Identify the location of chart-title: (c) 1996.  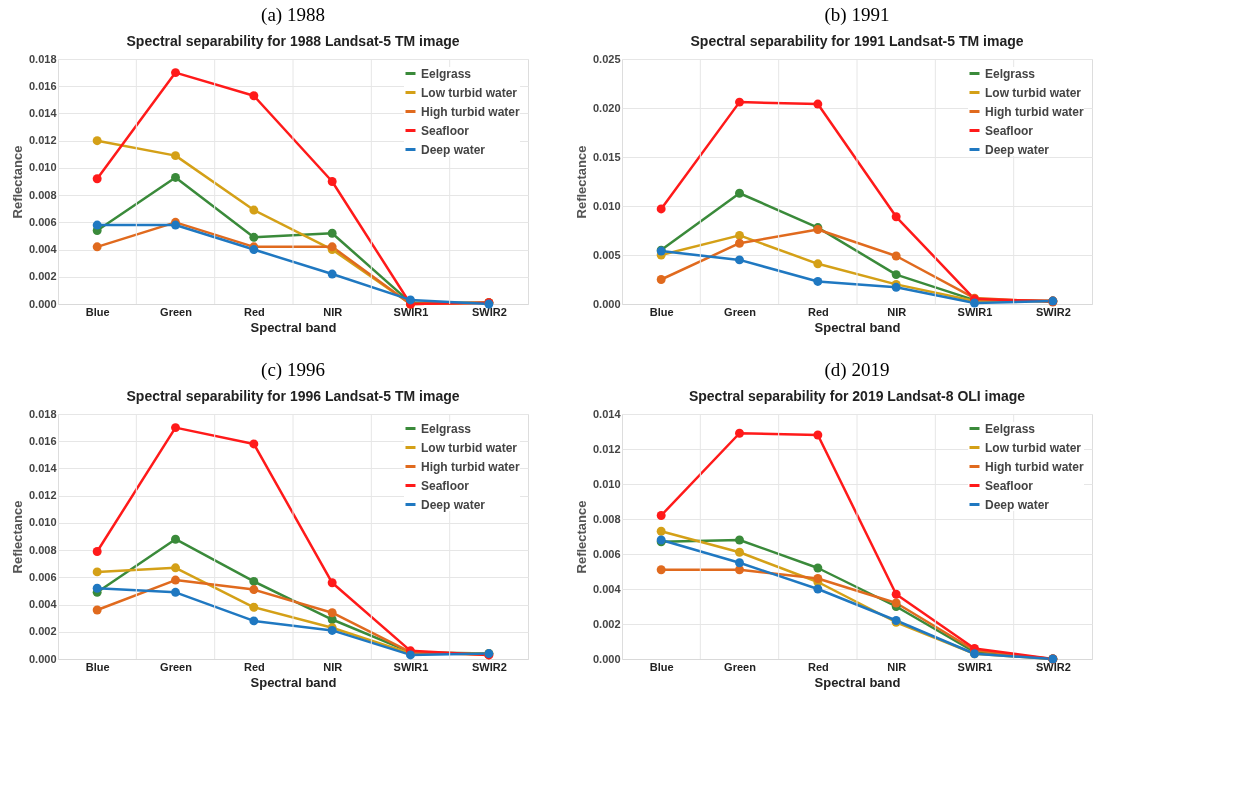
(293, 370).